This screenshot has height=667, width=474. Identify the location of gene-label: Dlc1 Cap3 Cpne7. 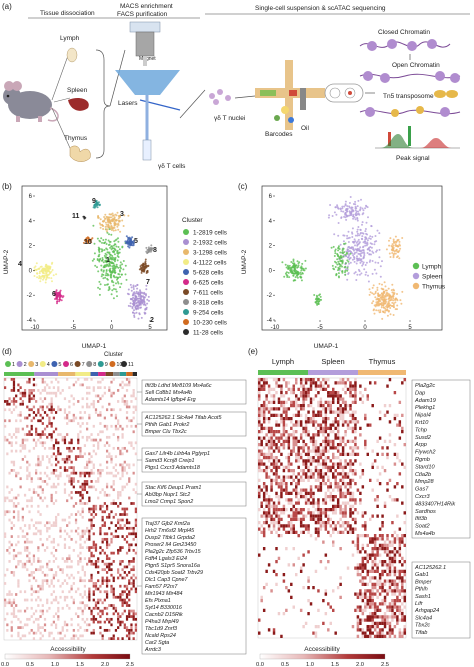
(167, 580).